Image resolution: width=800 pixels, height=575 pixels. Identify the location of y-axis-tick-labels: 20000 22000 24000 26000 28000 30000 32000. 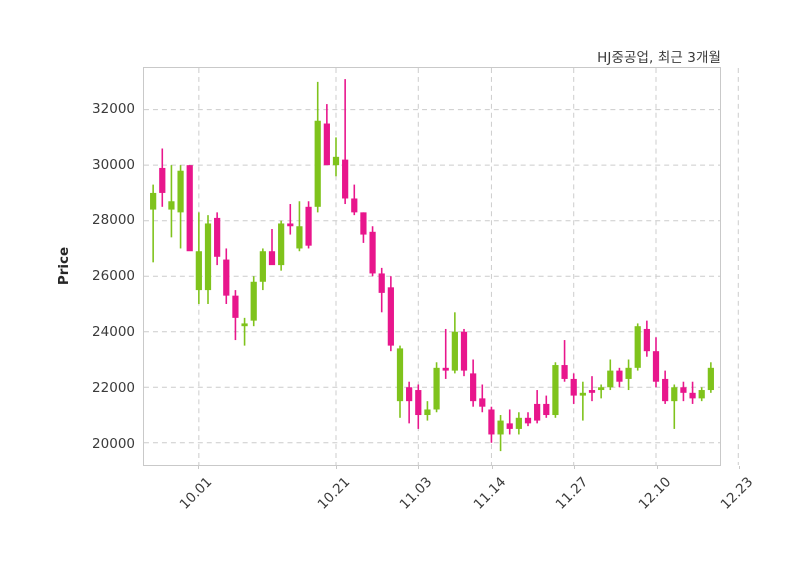
(67, 266).